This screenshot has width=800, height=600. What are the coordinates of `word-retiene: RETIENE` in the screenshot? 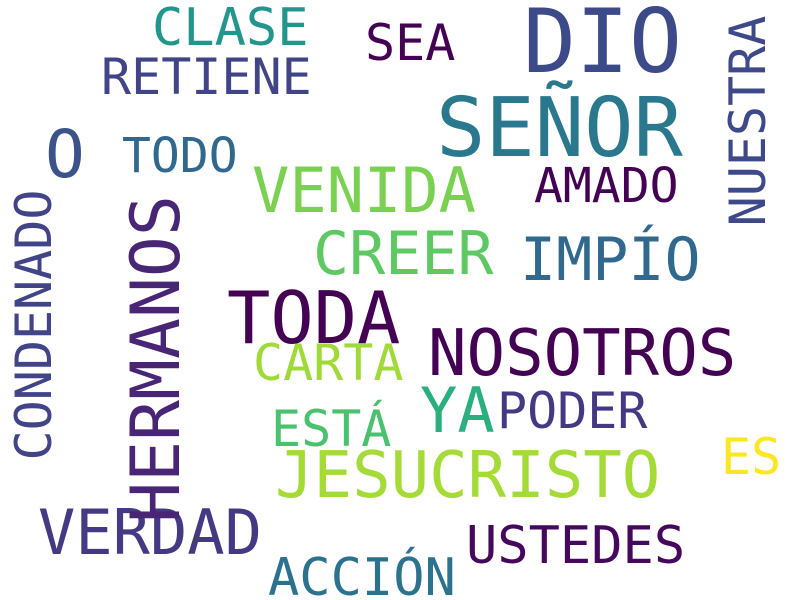 It's located at (206, 77).